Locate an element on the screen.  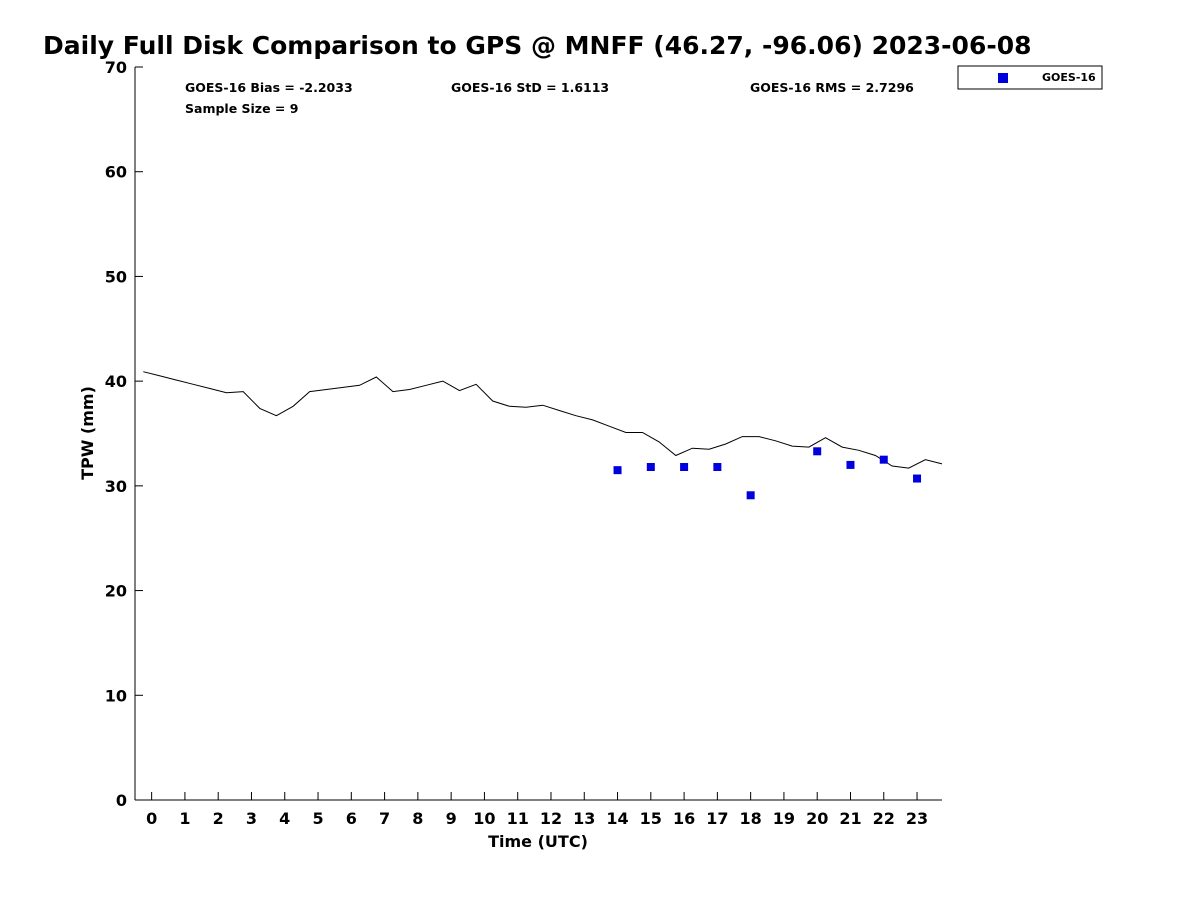
std-stat: GOES-16 StD = 1.6113 is located at coordinates (530, 87).